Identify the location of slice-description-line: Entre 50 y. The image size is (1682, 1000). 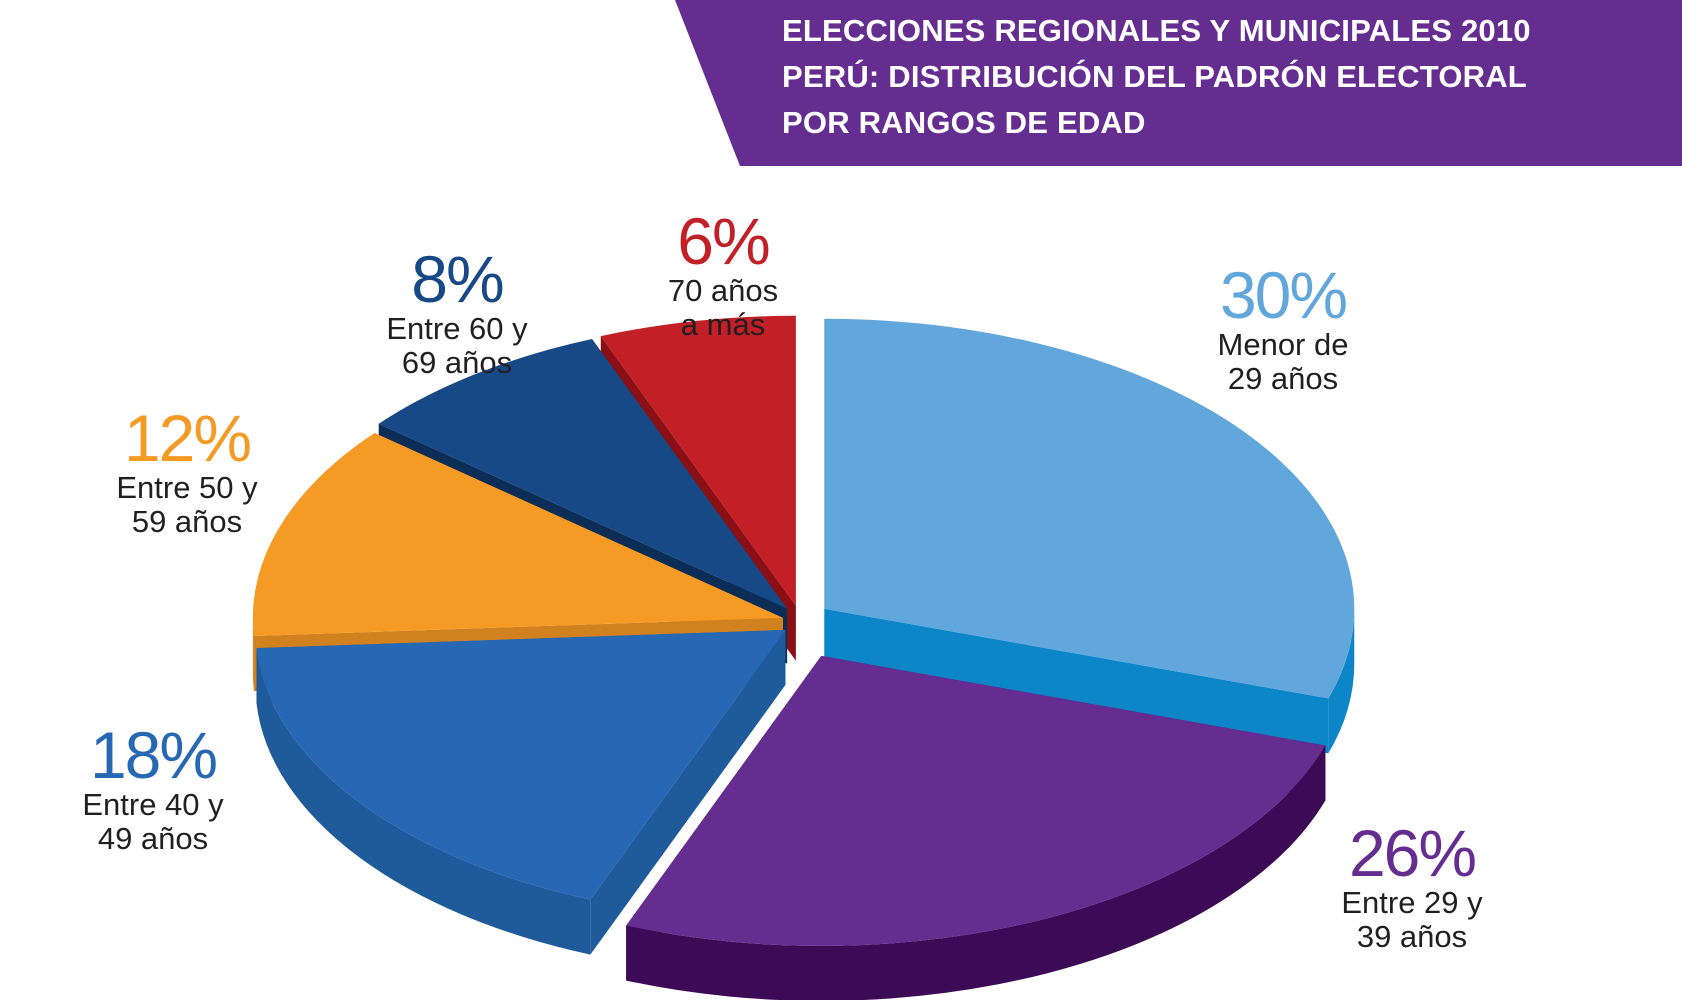
(187, 487).